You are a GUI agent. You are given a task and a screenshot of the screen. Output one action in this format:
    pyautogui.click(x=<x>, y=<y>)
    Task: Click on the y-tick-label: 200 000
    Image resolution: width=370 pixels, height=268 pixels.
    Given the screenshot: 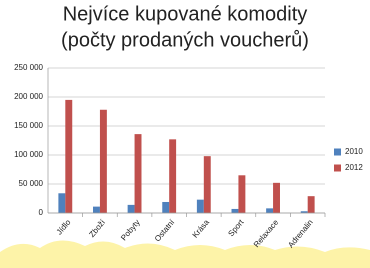 What is the action you would take?
    pyautogui.click(x=28, y=96)
    